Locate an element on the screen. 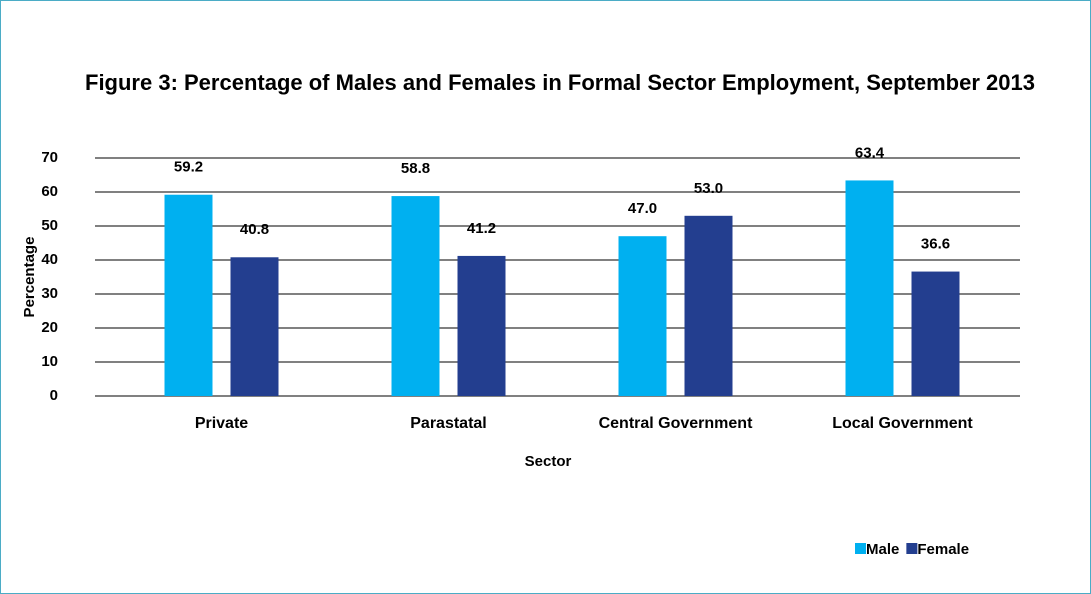  legend-label: Female is located at coordinates (943, 549).